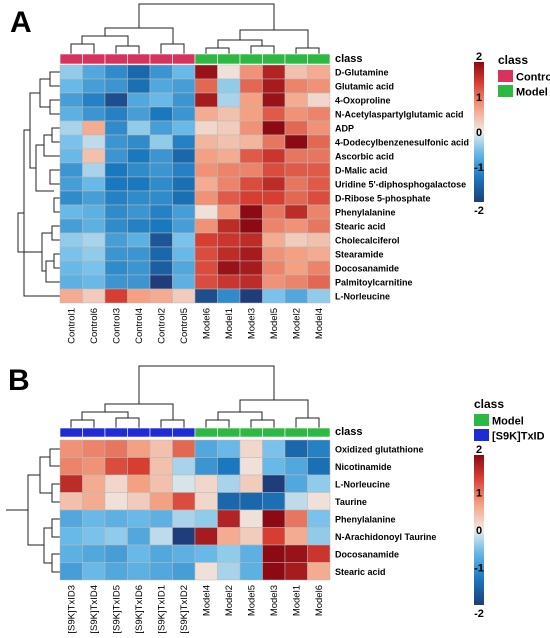  Describe the element at coordinates (399, 115) in the screenshot. I see `row-label: N-Acetylaspartylglutamic acid` at that location.